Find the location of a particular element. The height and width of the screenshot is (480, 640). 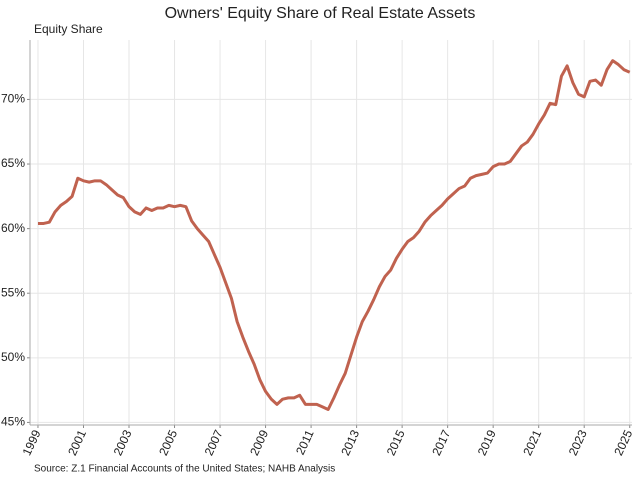

y-tick-label: 50% is located at coordinates (13, 357).